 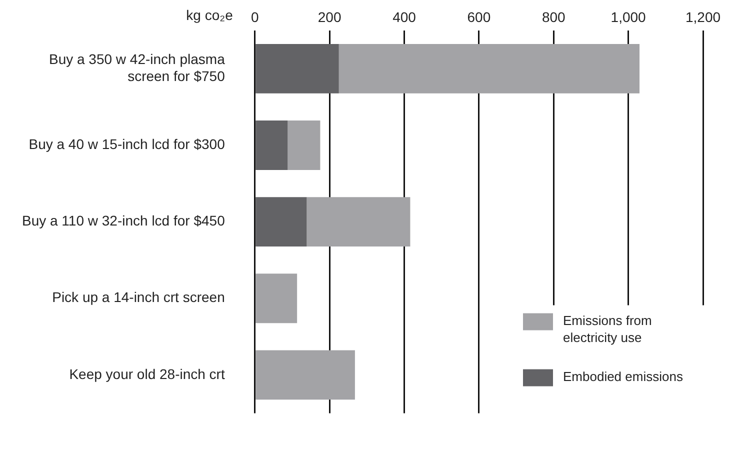 What do you see at coordinates (127, 144) in the screenshot?
I see `y-tick-label: Buy a 40 w 15-inch lcd for $300` at bounding box center [127, 144].